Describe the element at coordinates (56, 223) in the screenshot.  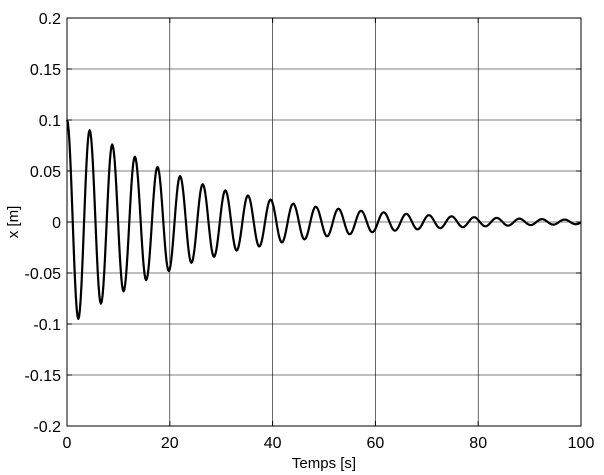
I see `y-tick-label: 0` at that location.